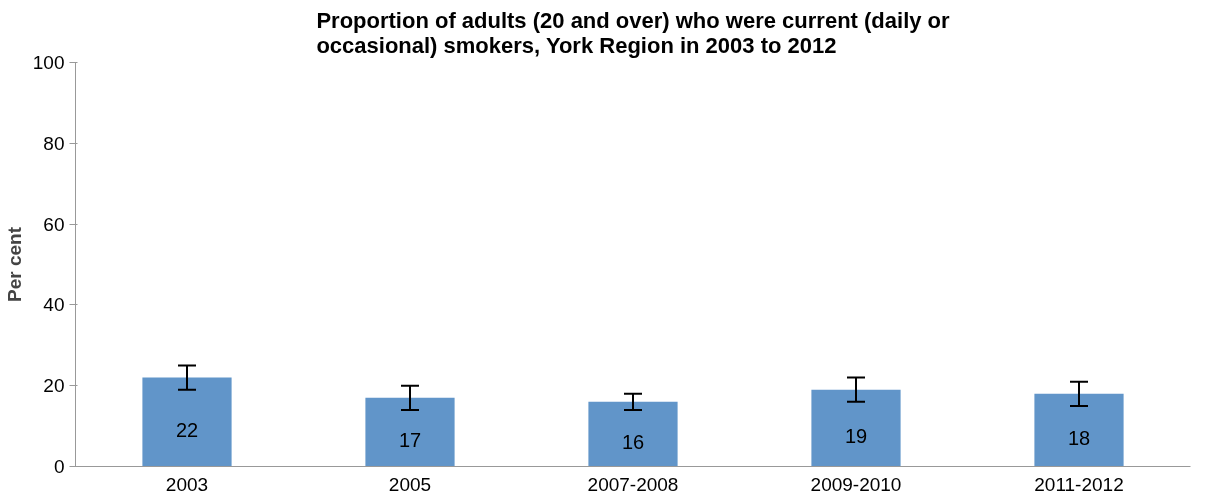  Describe the element at coordinates (633, 442) in the screenshot. I see `data-label: 16` at that location.